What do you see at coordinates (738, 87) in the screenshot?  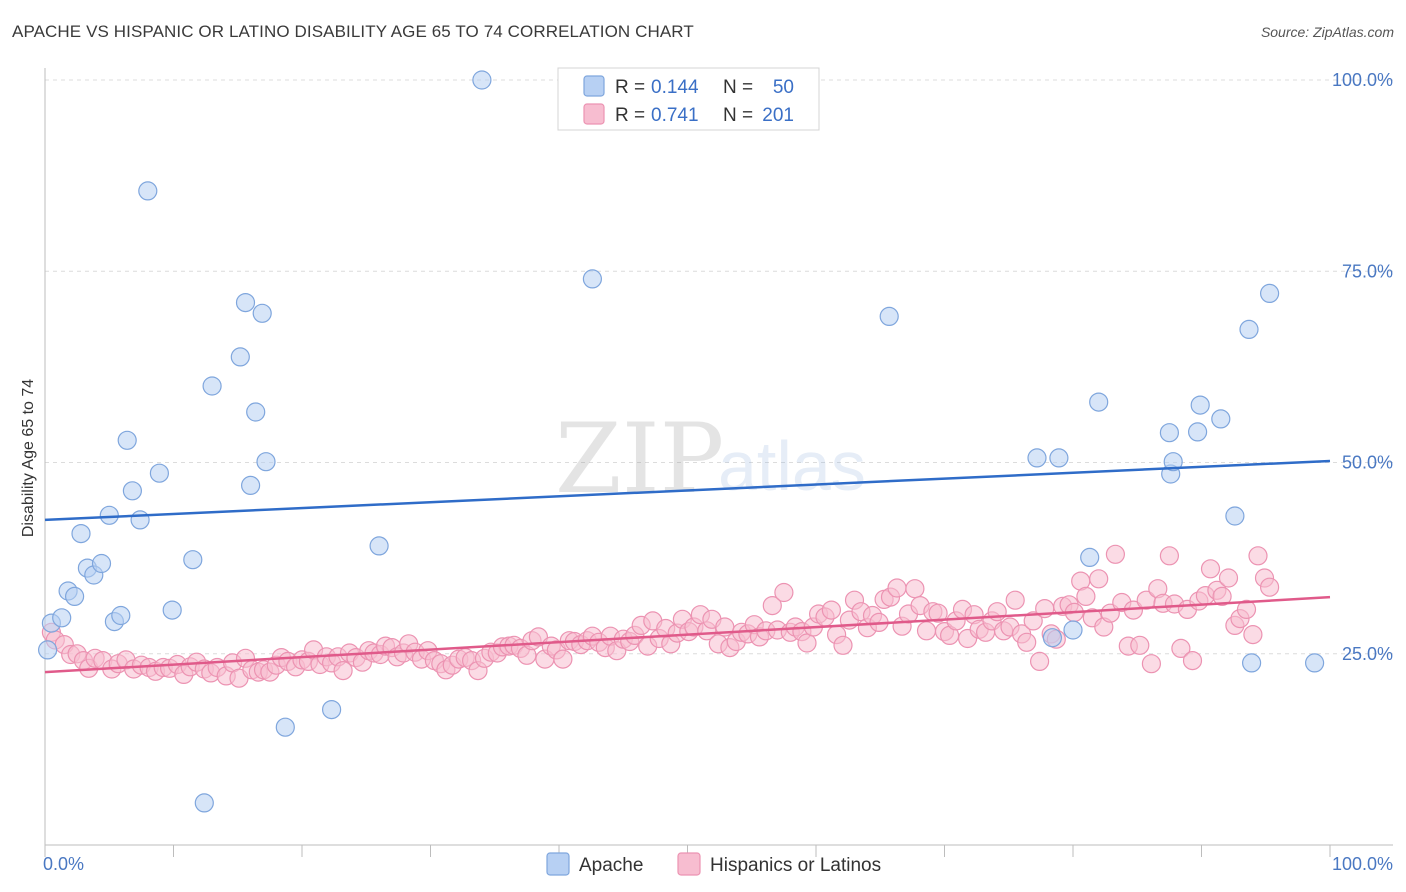 I see `legend-n-label-apache: N =` at bounding box center [738, 87].